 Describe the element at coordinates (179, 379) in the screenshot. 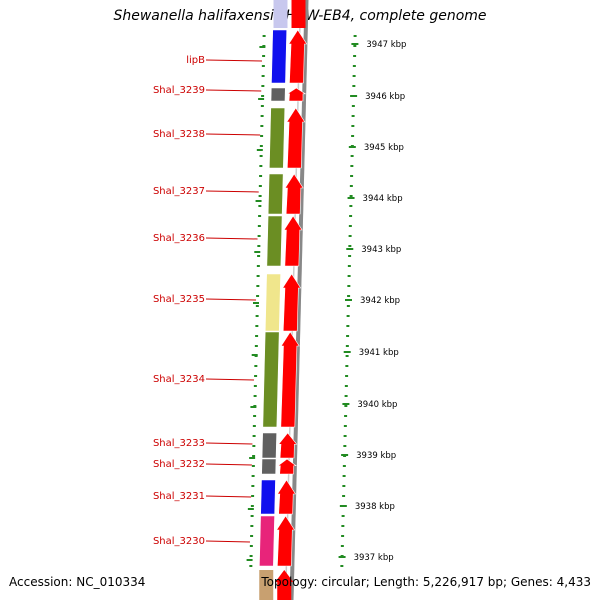

I see `gene-label: Shal_3234` at that location.